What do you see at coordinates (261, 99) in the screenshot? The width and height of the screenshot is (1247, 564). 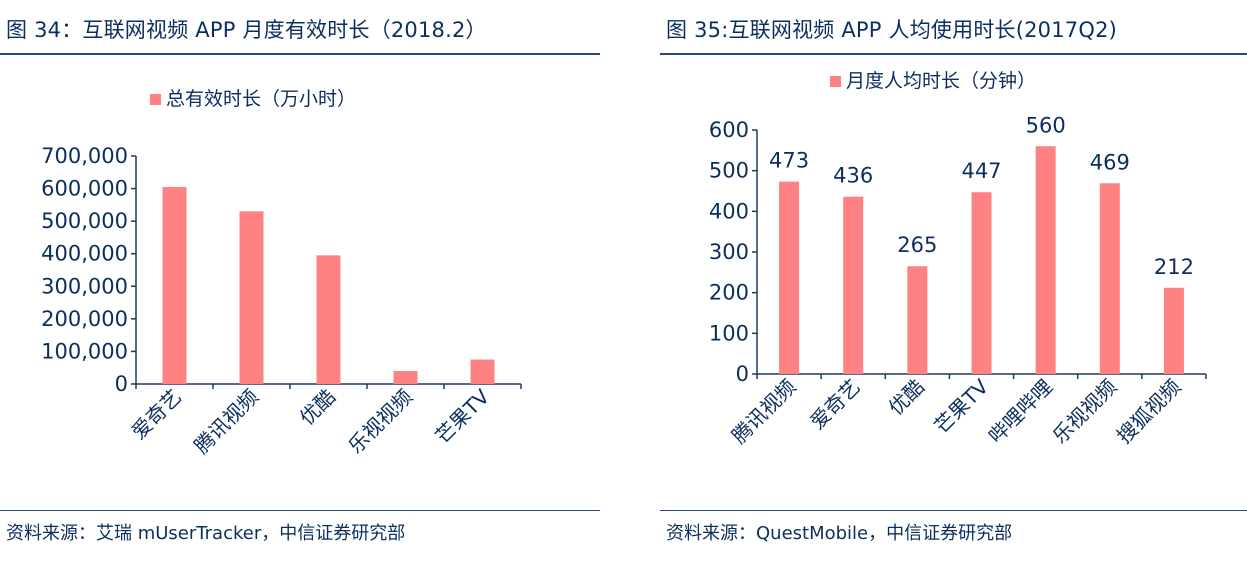 I see `legend-label: 总有效时长（万小时）` at bounding box center [261, 99].